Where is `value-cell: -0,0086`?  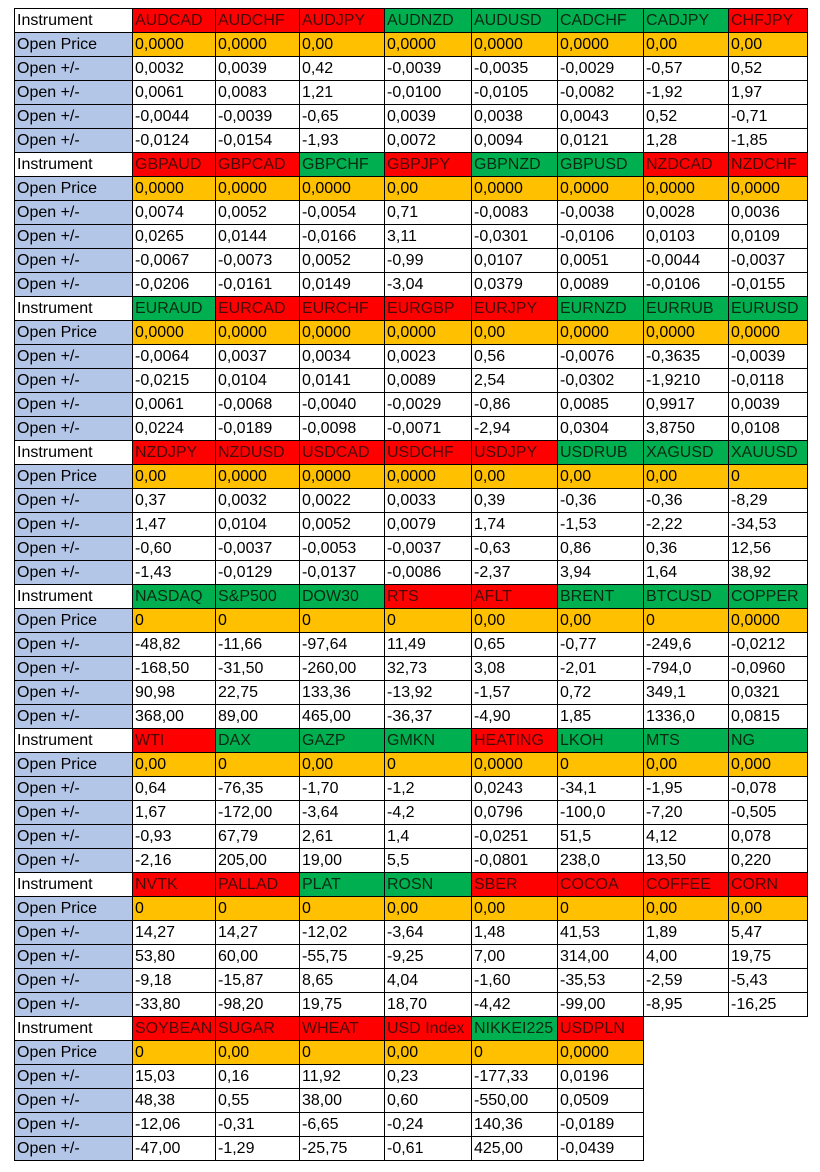
value-cell: -0,0086 is located at coordinates (428, 572).